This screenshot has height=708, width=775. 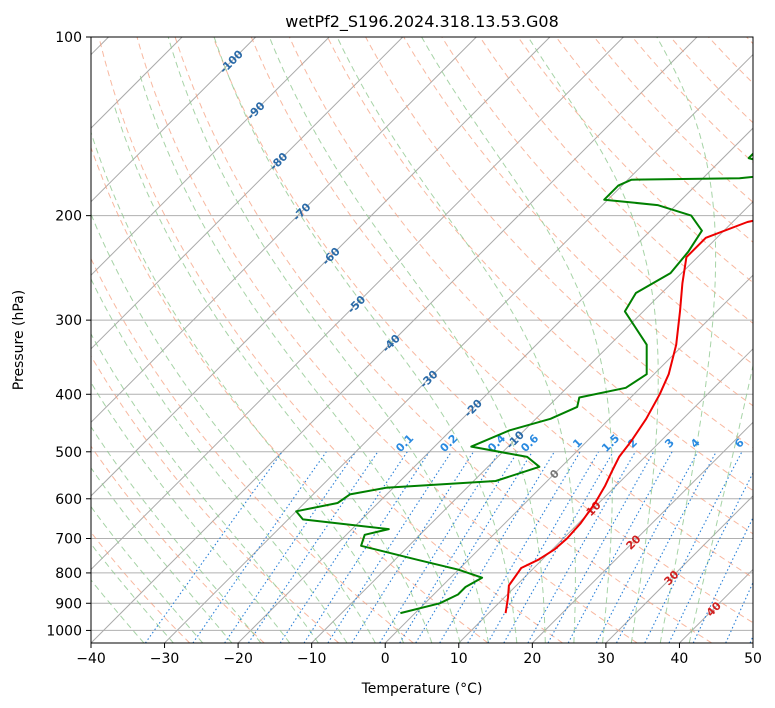 I want to click on x-tick-label: −40, so click(x=91, y=659).